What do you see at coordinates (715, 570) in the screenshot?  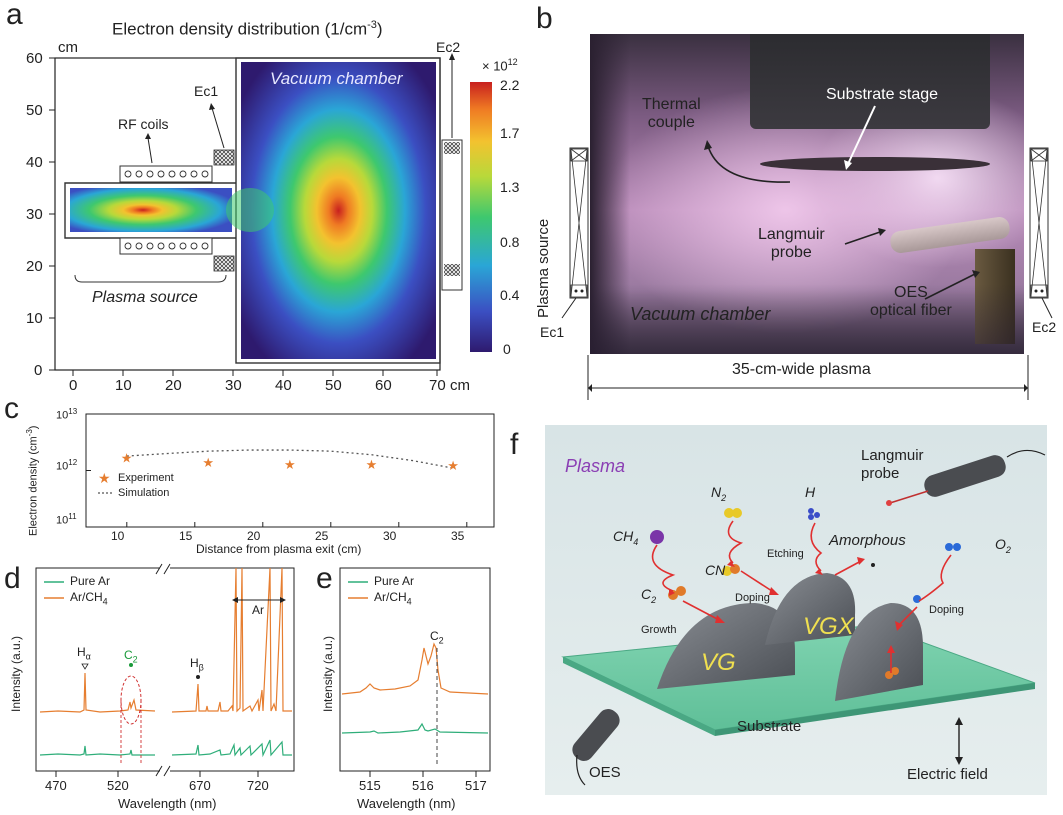 I see `cn-label: CN` at bounding box center [715, 570].